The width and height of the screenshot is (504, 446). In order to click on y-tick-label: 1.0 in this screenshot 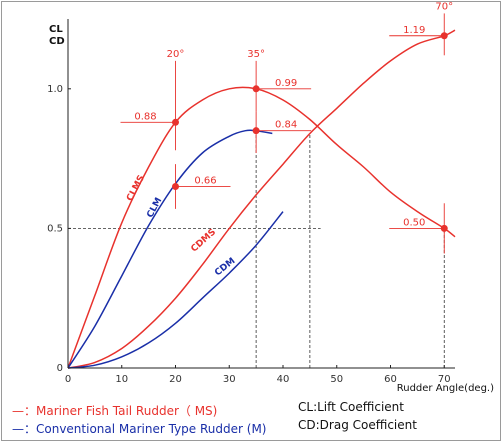, I will do `click(55, 89)`.